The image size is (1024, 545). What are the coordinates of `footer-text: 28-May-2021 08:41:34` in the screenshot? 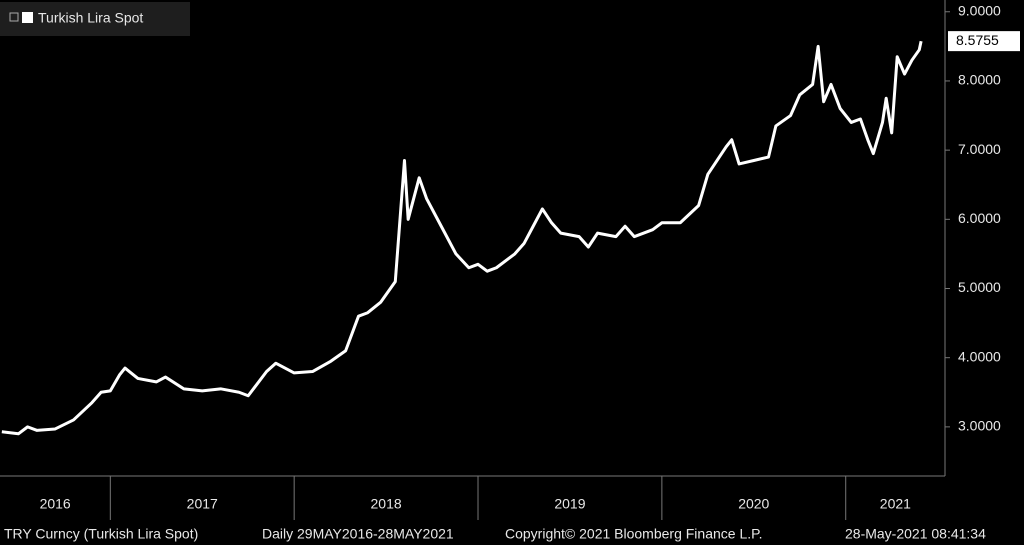 It's located at (915, 534).